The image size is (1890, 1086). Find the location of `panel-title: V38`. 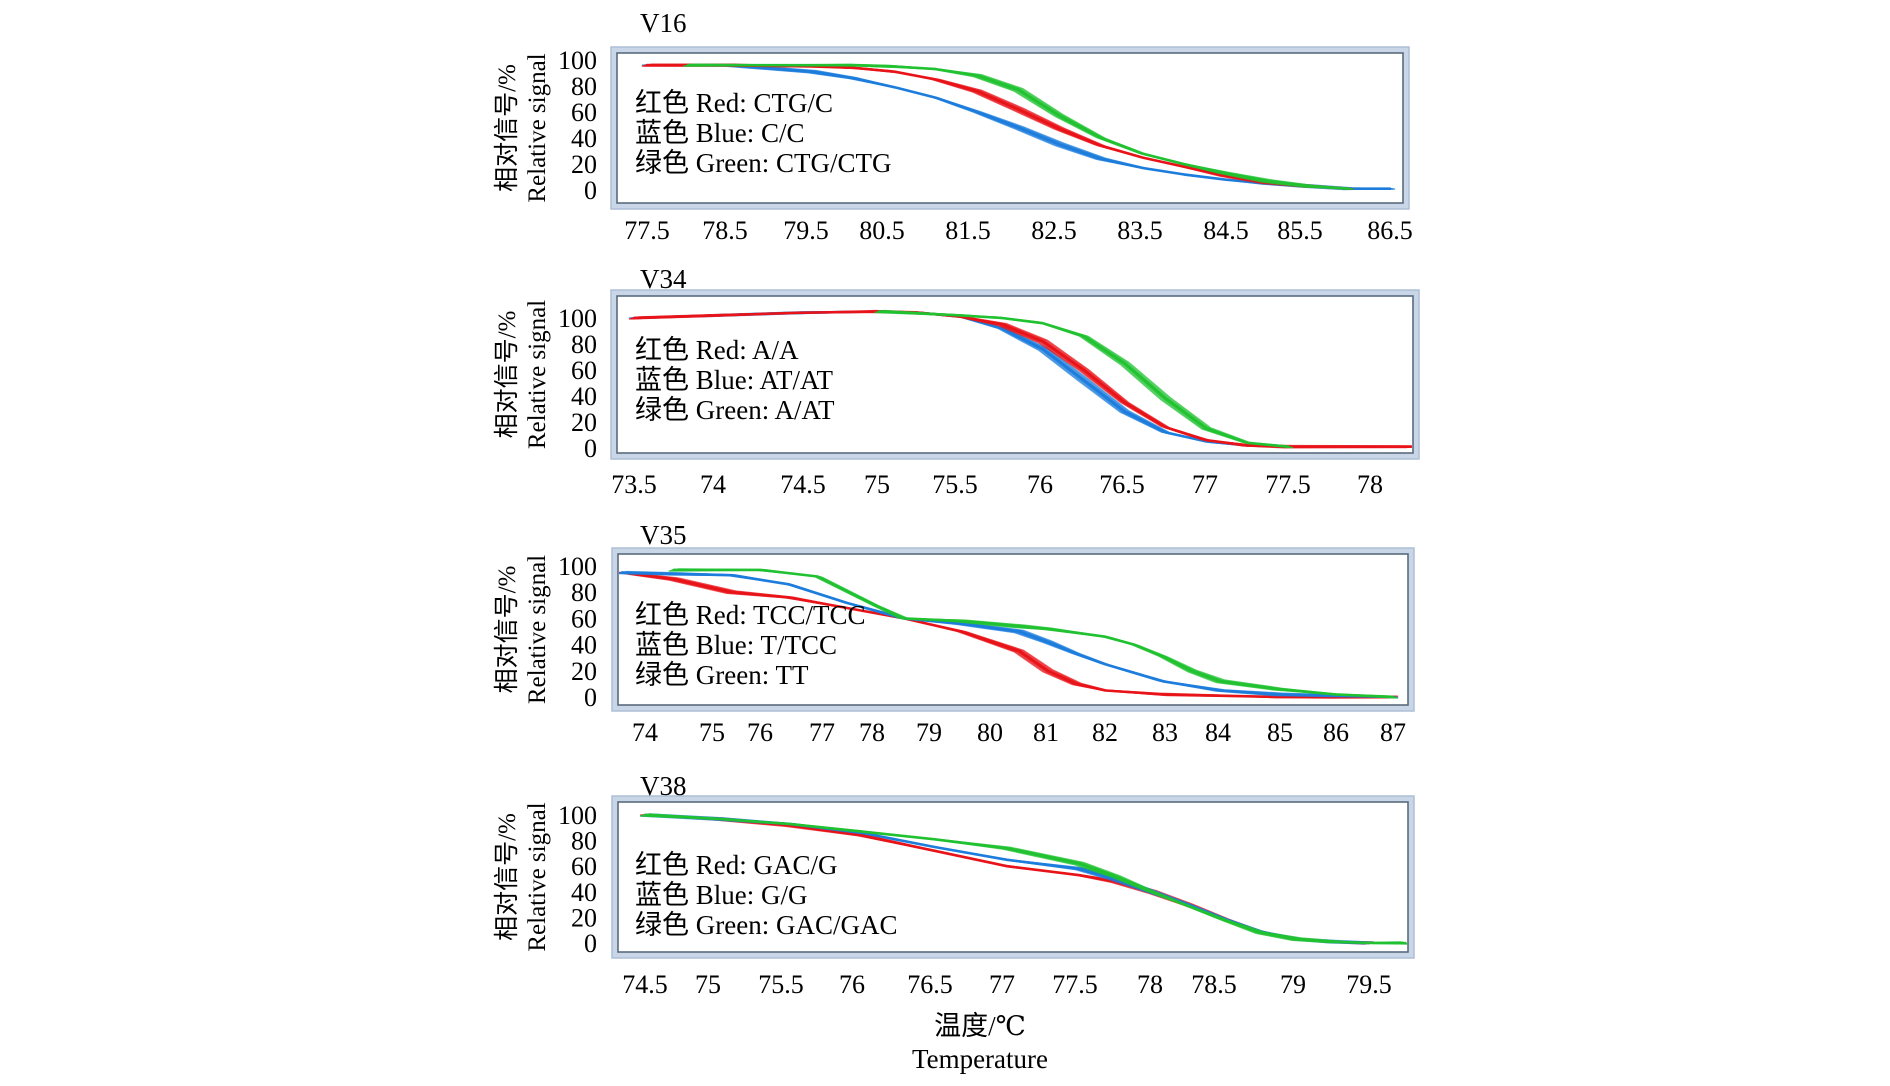

panel-title: V38 is located at coordinates (663, 786).